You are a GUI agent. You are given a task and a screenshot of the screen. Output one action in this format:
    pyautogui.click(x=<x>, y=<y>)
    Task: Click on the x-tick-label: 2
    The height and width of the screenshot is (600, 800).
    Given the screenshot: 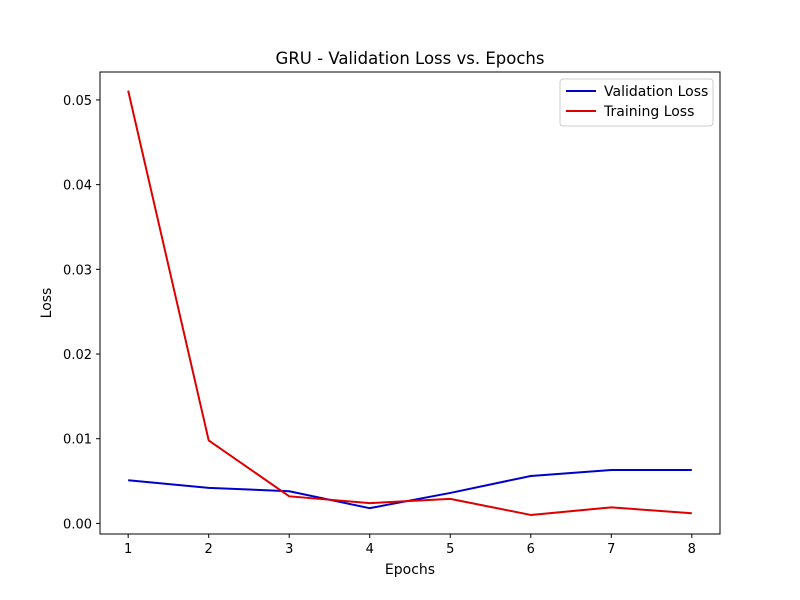 What is the action you would take?
    pyautogui.click(x=209, y=549)
    